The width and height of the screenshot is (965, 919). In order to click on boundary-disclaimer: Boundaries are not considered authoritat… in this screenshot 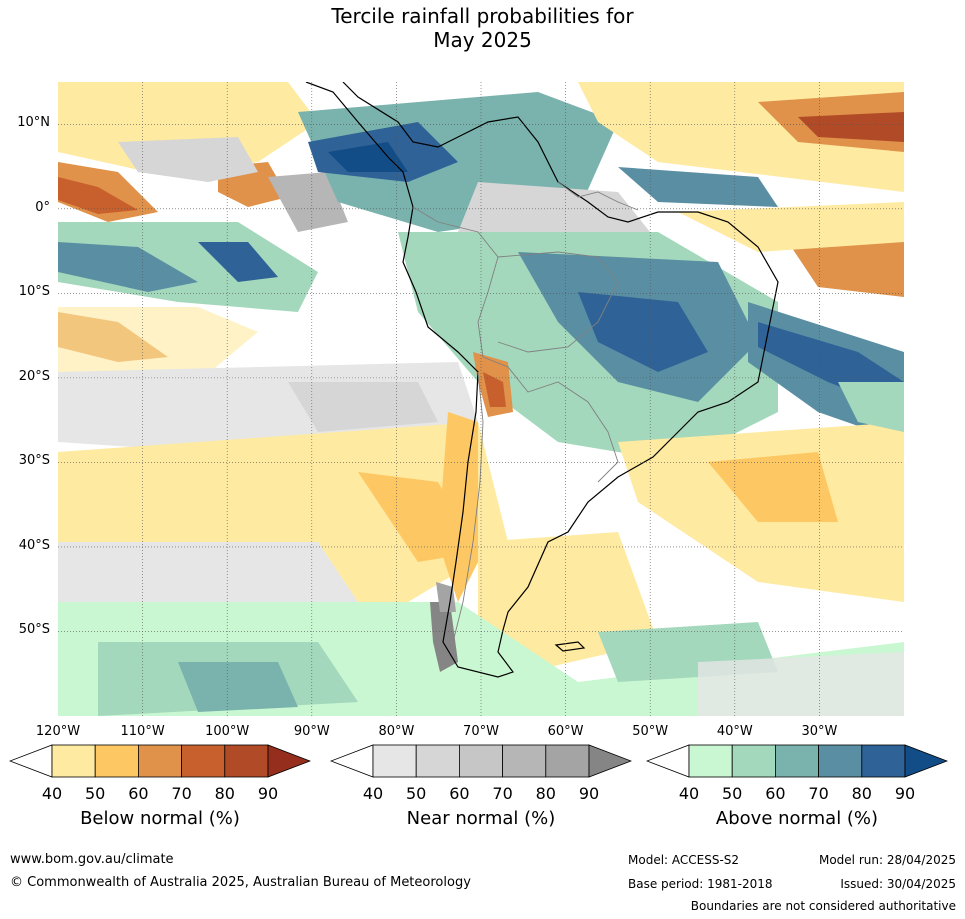, I will do `click(823, 906)`.